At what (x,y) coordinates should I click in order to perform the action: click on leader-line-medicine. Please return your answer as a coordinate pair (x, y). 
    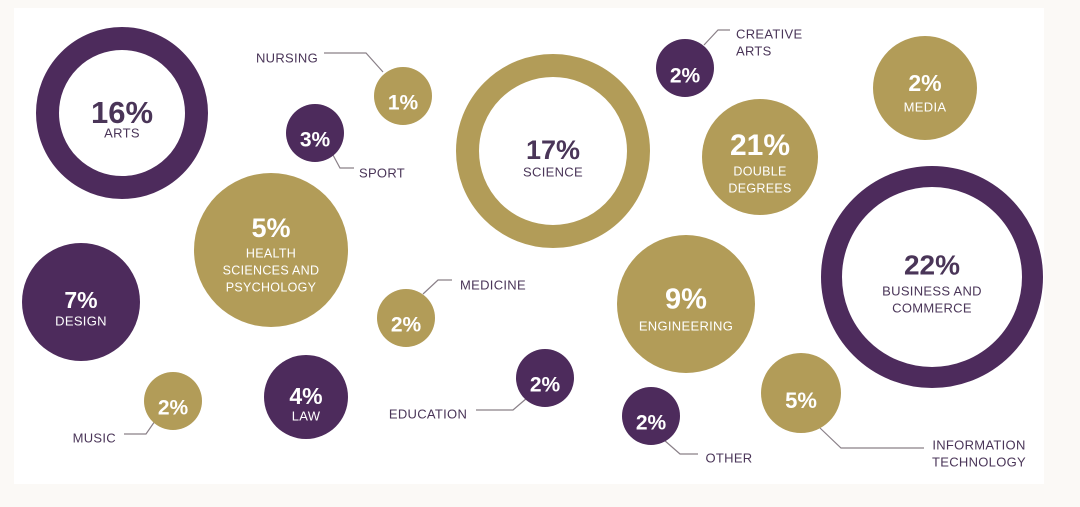
    Looking at the image, I should click on (437, 287).